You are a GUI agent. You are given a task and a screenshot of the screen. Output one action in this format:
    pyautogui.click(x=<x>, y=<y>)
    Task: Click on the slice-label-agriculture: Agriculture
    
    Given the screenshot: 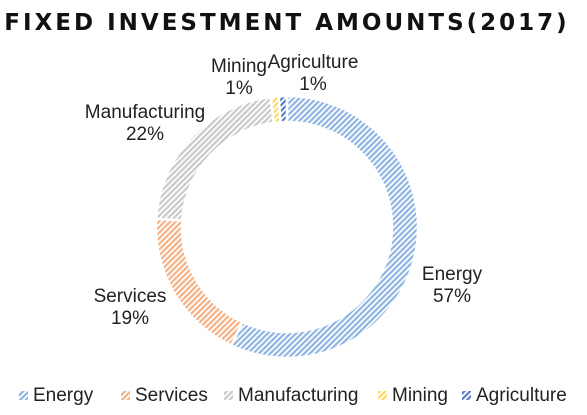 What is the action you would take?
    pyautogui.click(x=313, y=62)
    